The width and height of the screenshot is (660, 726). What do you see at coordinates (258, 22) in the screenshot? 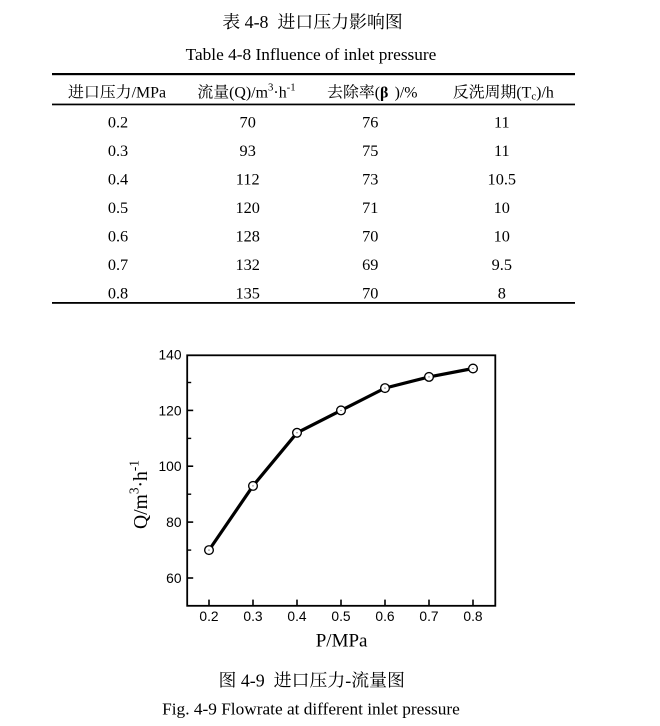
I see `svg-text: 4-8` at bounding box center [258, 22].